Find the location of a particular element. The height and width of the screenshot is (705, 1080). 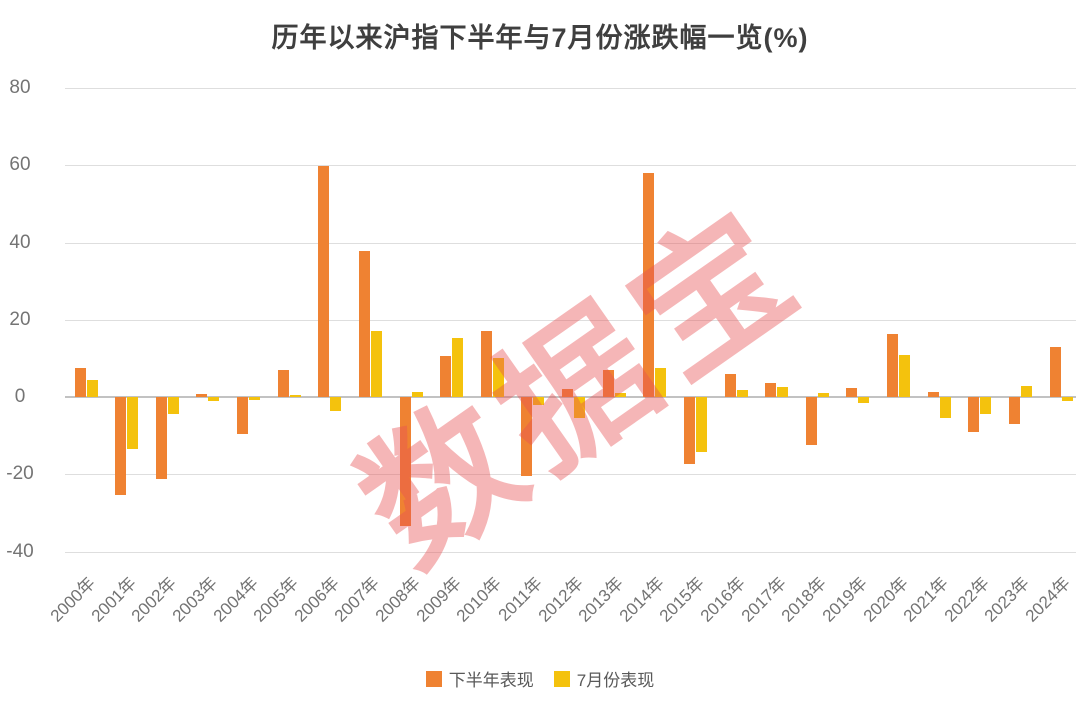

bar-july-2017 is located at coordinates (783, 392).